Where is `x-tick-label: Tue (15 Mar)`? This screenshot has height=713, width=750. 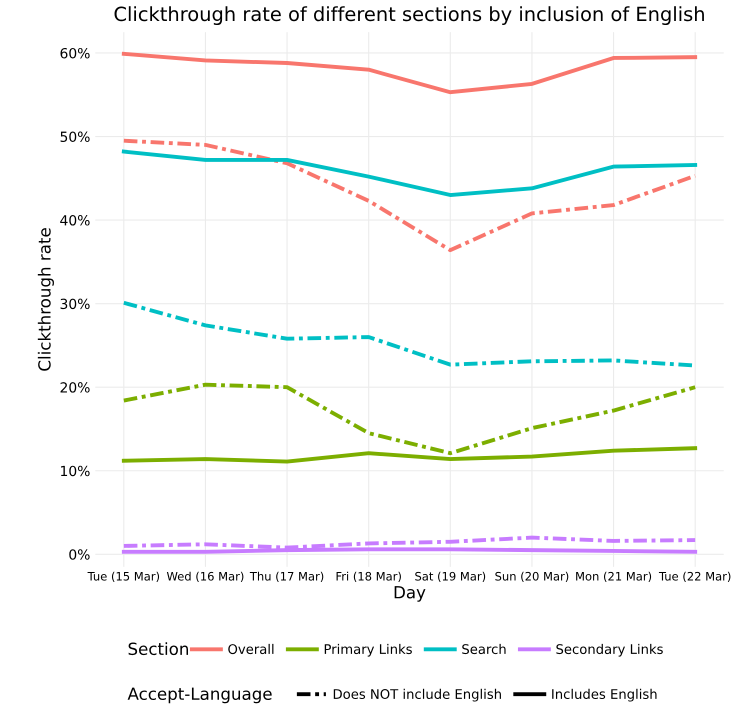 x-tick-label: Tue (15 Mar) is located at coordinates (124, 577).